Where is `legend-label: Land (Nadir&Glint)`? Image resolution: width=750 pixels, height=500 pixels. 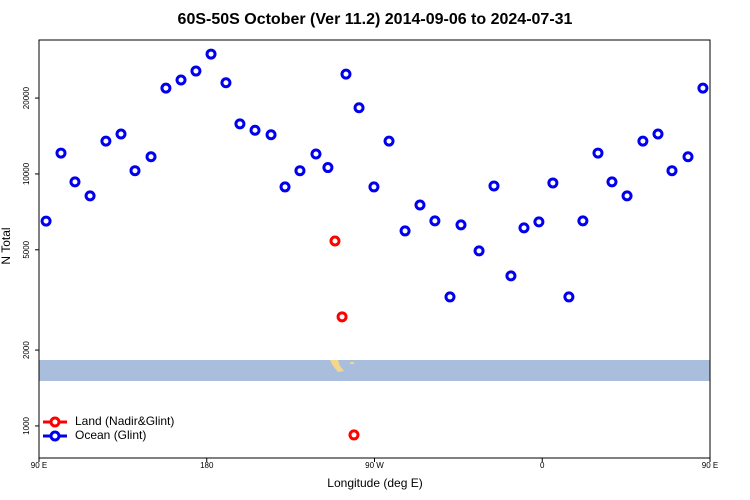
legend-label: Land (Nadir&Glint) is located at coordinates (124, 421).